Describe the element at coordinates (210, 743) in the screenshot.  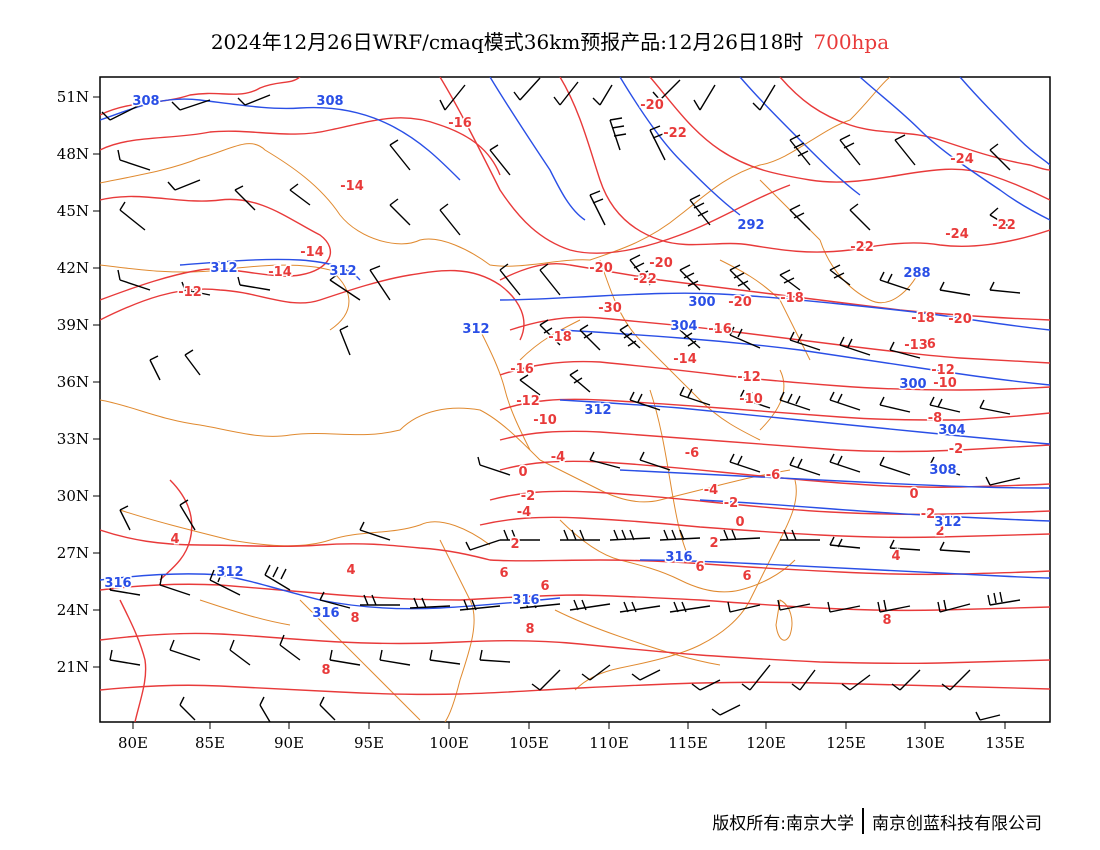
I see `lon-label: 85E` at that location.